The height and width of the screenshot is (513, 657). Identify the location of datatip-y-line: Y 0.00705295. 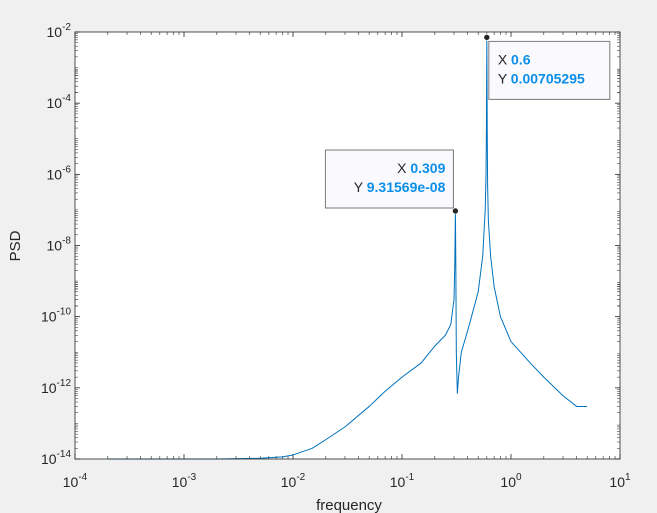
(541, 78).